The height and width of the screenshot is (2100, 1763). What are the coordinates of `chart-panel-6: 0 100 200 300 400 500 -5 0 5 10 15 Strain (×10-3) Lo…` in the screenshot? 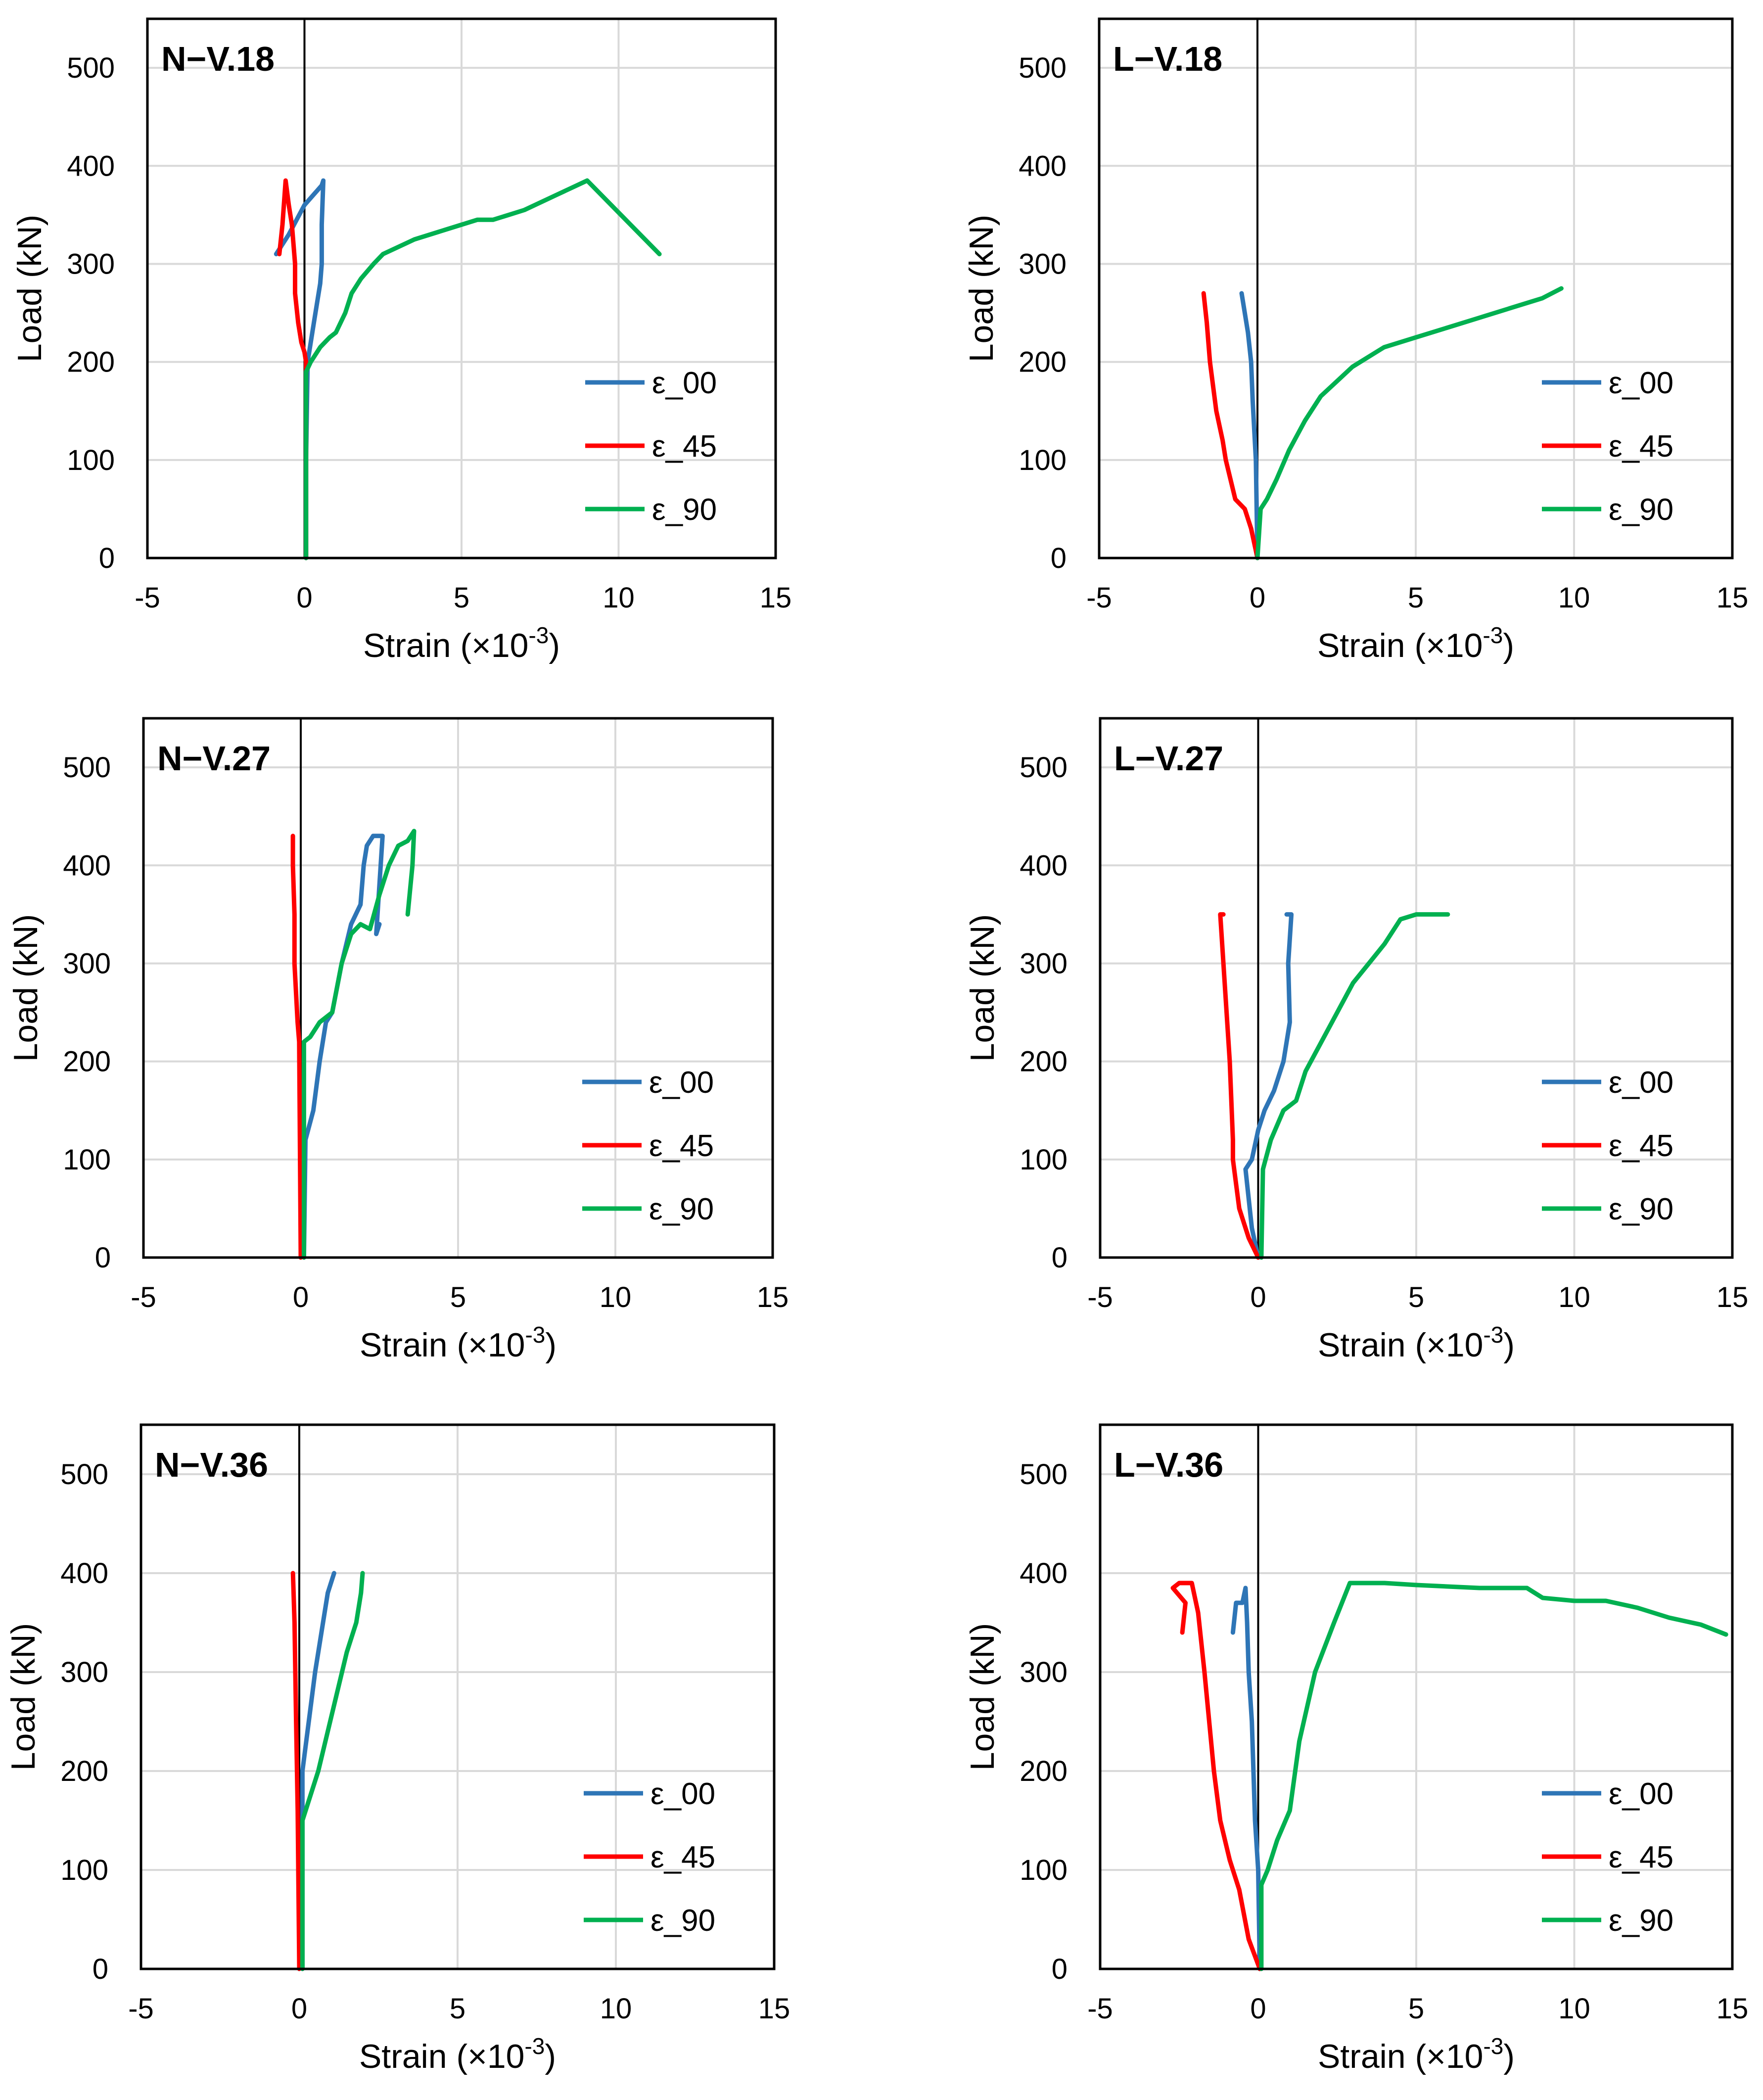 It's located at (1356, 1749).